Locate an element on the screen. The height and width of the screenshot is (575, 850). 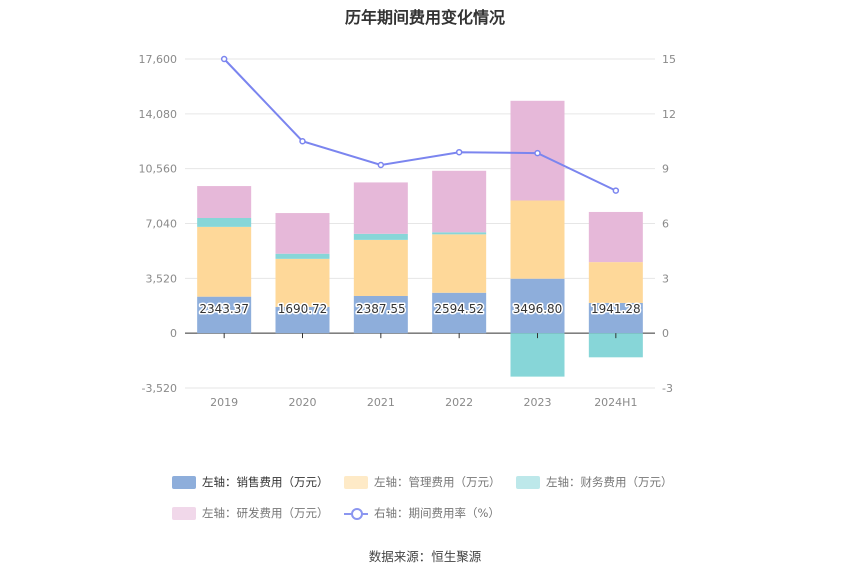
left-axis-tick-label: 10,560 is located at coordinates (158, 169).